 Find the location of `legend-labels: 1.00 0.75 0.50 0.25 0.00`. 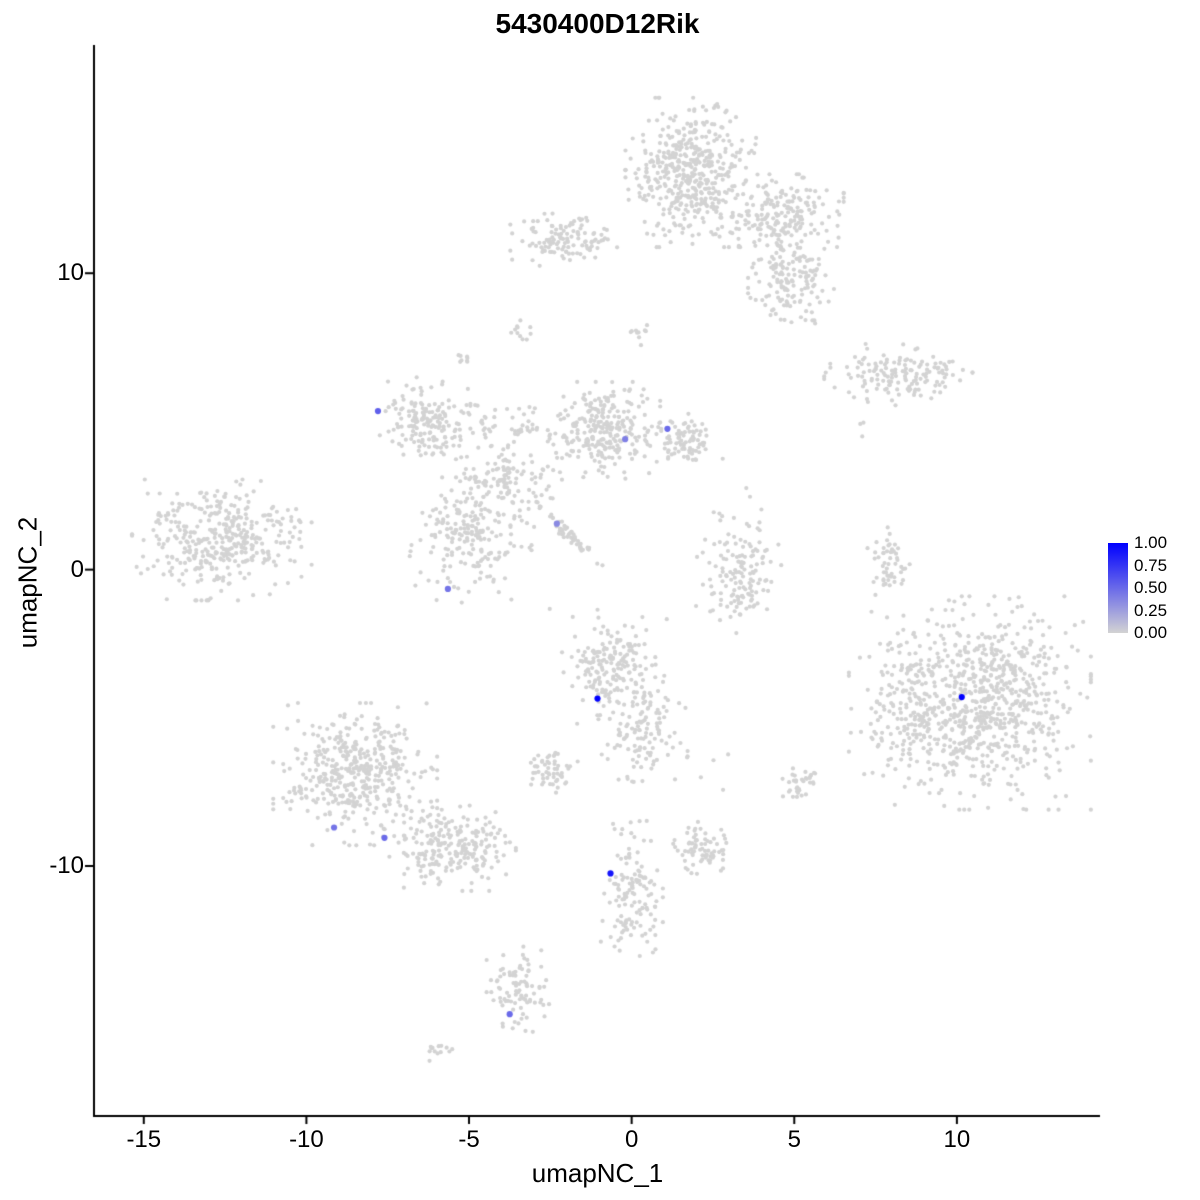

legend-labels: 1.00 0.75 0.50 0.25 0.00 is located at coordinates (1166, 588).